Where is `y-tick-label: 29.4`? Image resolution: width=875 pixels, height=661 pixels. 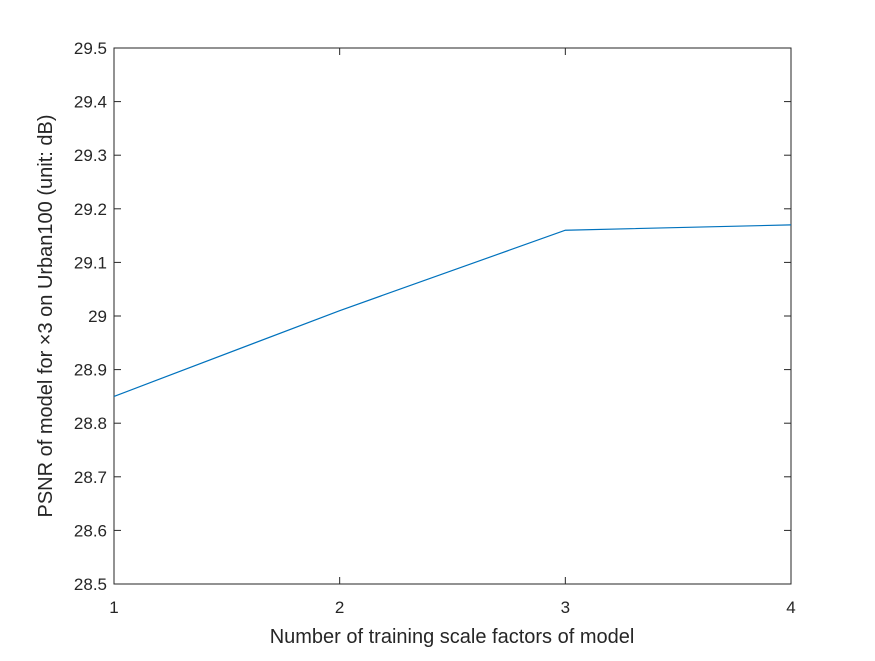 y-tick-label: 29.4 is located at coordinates (90, 102).